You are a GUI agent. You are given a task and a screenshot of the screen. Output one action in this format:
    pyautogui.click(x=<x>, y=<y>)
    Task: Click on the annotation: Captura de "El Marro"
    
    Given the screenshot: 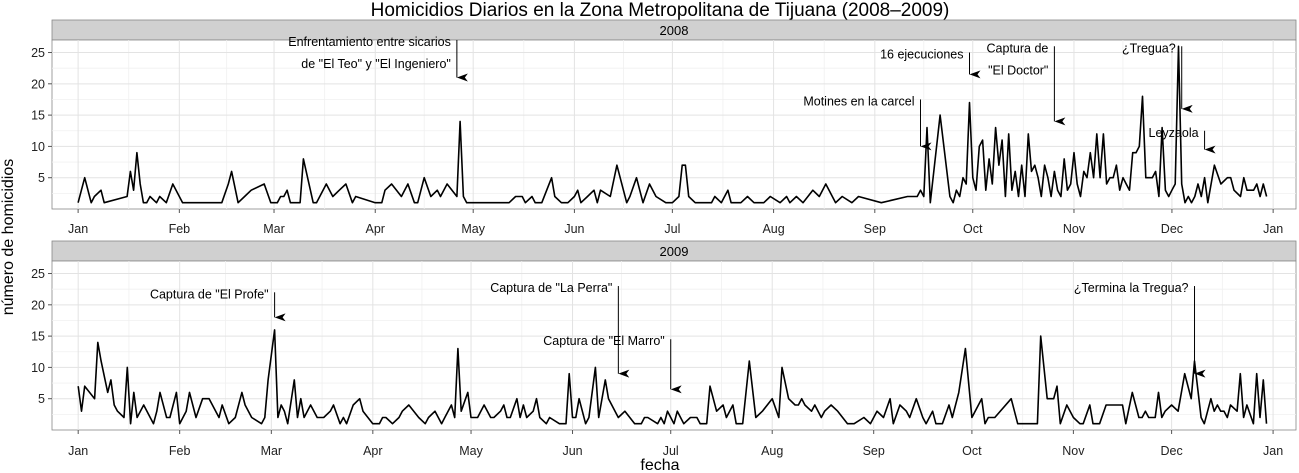 What is the action you would take?
    pyautogui.click(x=612, y=364)
    